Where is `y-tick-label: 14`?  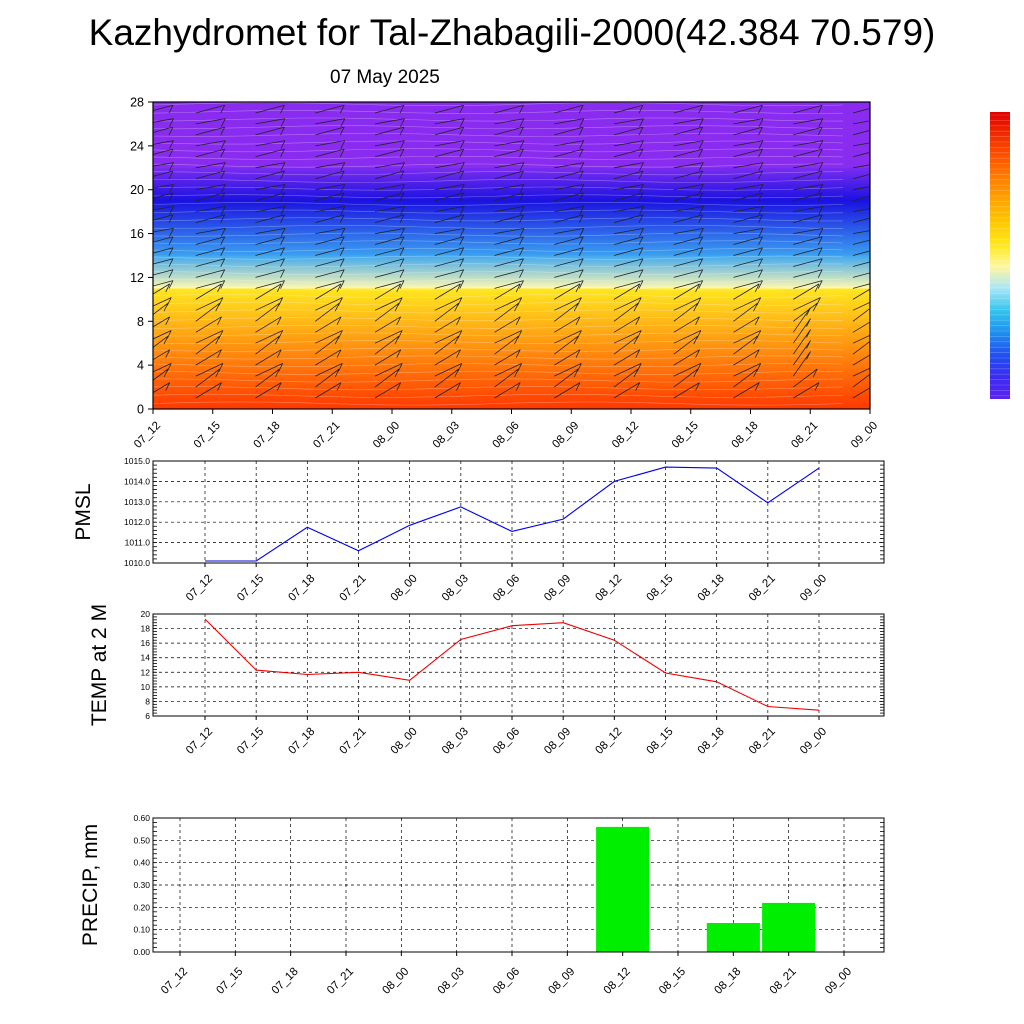 y-tick-label: 14 is located at coordinates (146, 658).